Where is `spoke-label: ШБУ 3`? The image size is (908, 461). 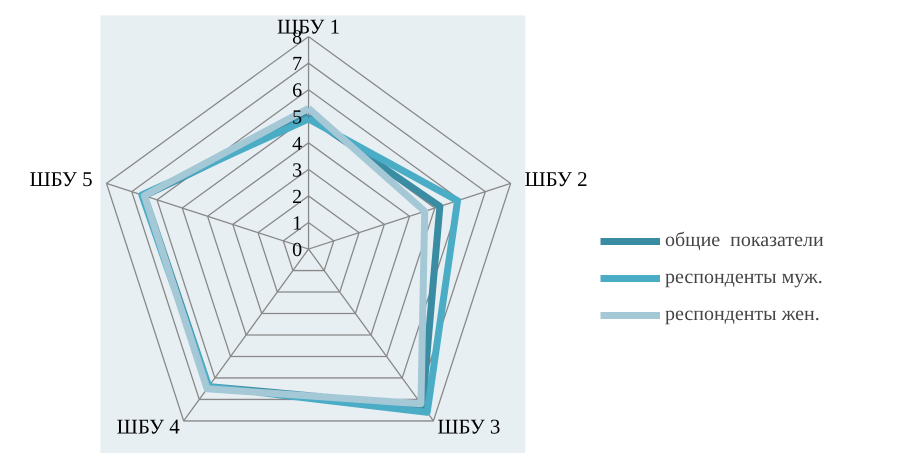
spoke-label: ШБУ 3 is located at coordinates (468, 426).